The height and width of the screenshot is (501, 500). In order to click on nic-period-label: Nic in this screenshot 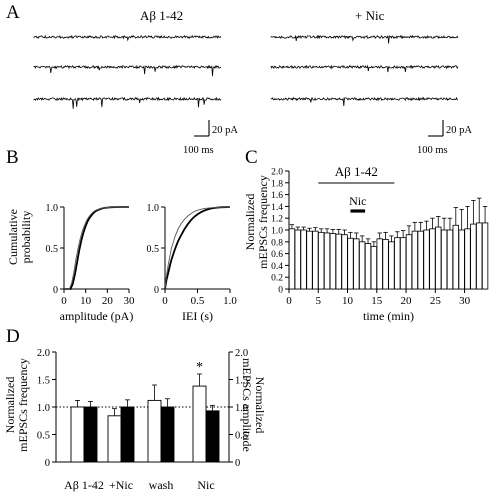, I will do `click(357, 201)`.